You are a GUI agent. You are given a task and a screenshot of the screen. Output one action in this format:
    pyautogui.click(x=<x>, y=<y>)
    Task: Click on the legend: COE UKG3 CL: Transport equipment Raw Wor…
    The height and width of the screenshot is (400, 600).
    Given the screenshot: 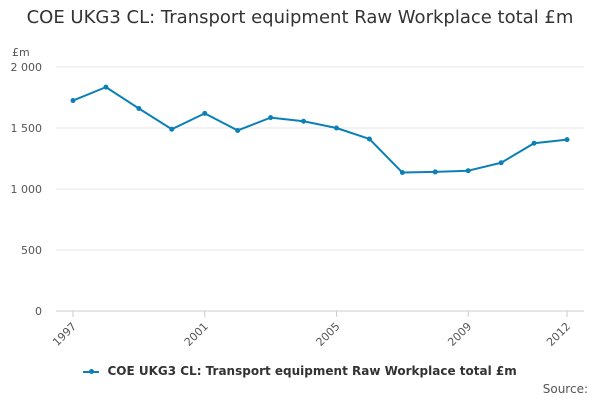 What is the action you would take?
    pyautogui.click(x=300, y=371)
    